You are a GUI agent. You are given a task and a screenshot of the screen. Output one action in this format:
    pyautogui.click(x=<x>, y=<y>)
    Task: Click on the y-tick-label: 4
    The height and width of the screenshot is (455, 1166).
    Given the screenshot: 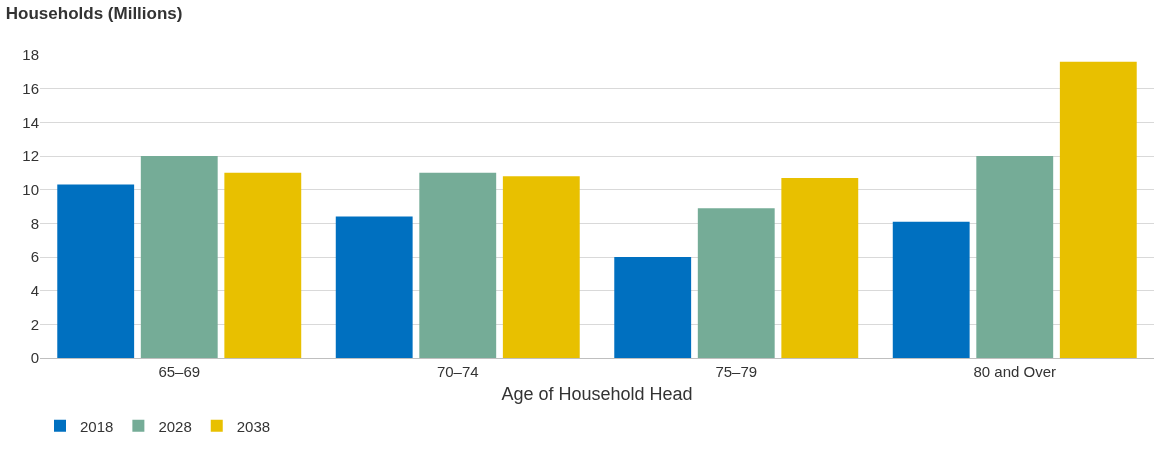 What is the action you would take?
    pyautogui.click(x=34, y=290)
    